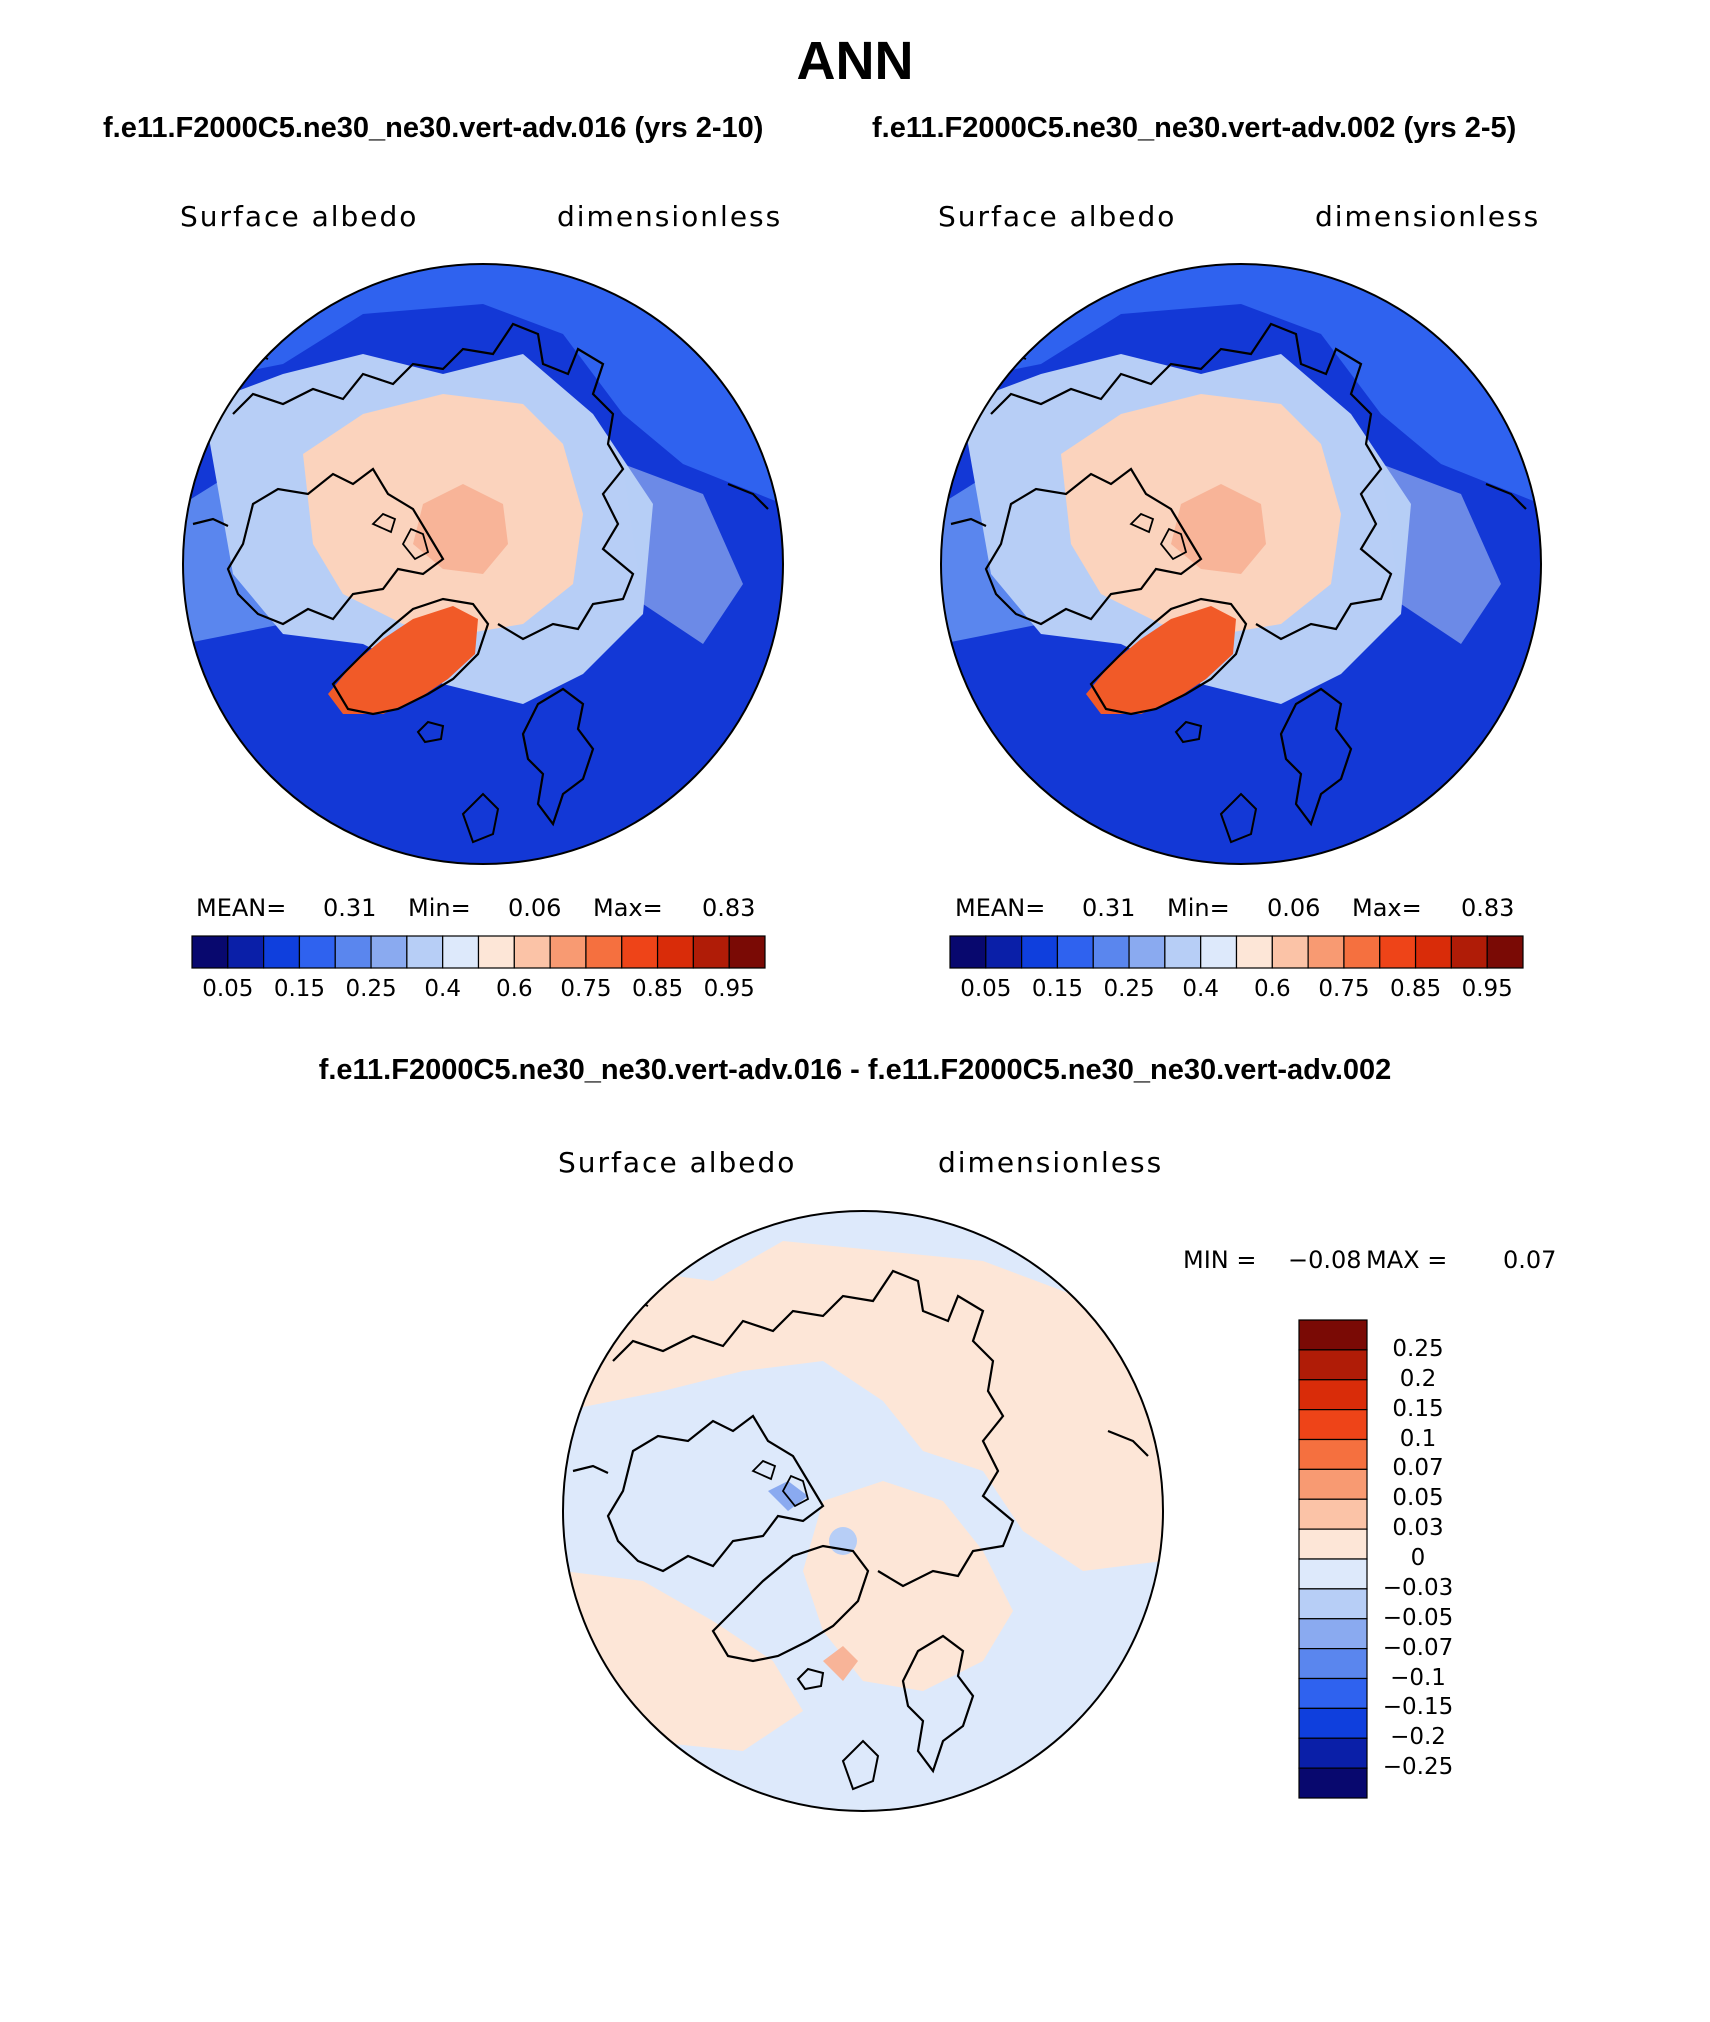 Image resolution: width=1710 pixels, height=2022 pixels. I want to click on right-colorbar, so click(1236, 952).